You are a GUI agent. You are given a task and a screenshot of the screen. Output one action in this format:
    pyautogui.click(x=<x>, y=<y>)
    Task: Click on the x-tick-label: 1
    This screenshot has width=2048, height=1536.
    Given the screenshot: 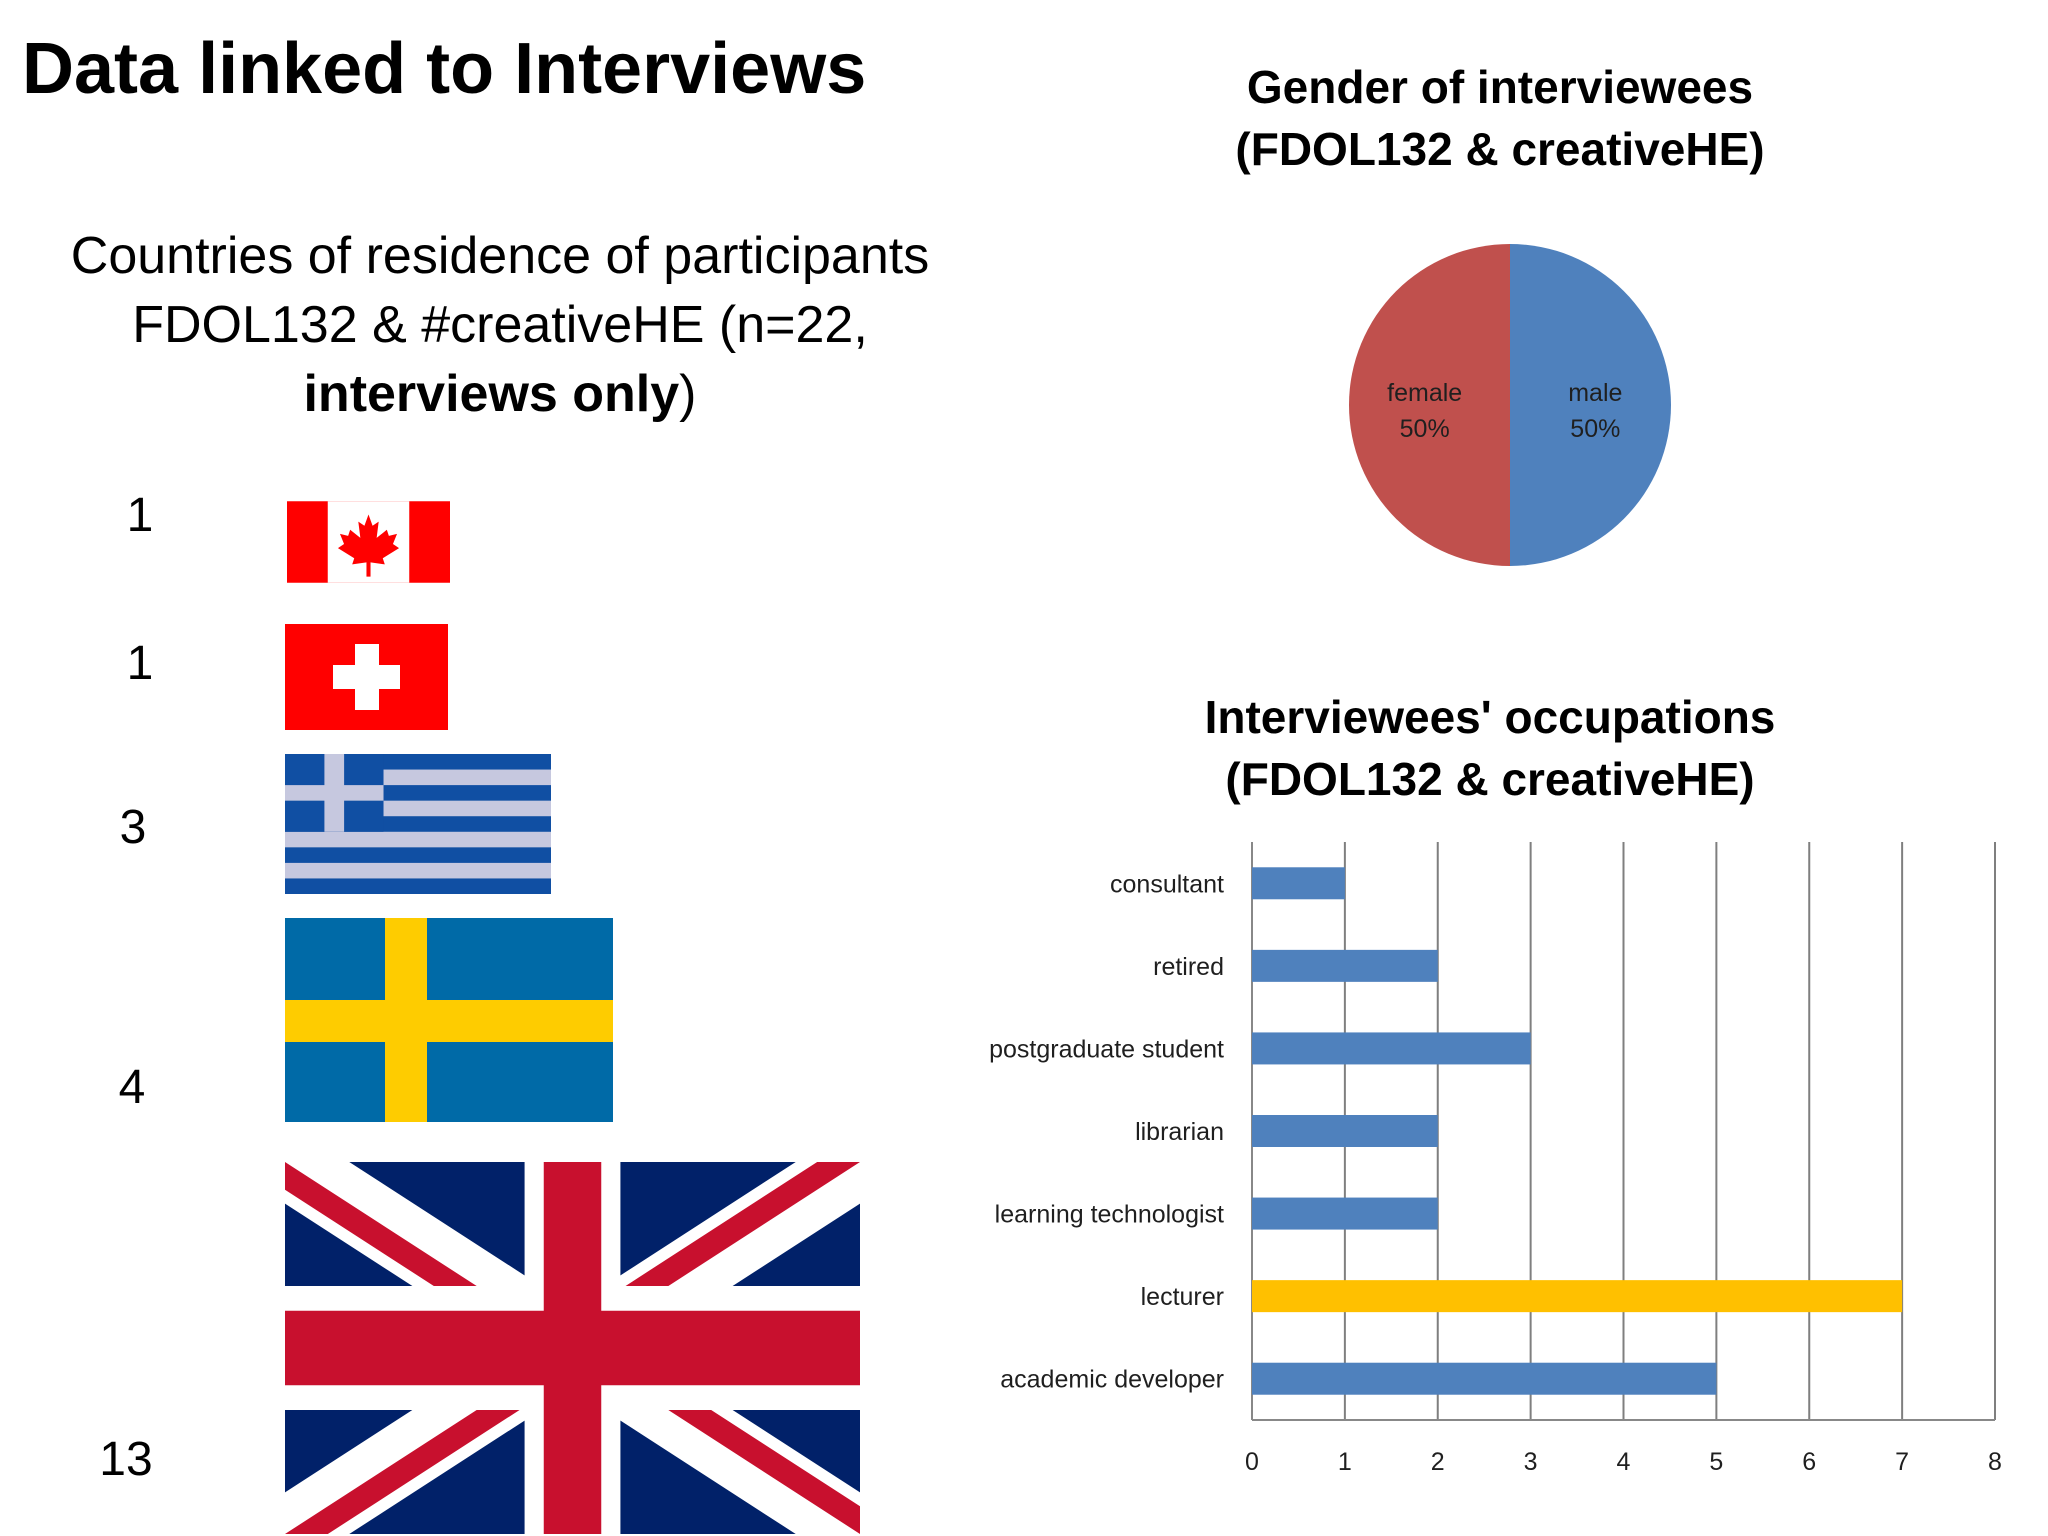 What is the action you would take?
    pyautogui.click(x=1345, y=1462)
    